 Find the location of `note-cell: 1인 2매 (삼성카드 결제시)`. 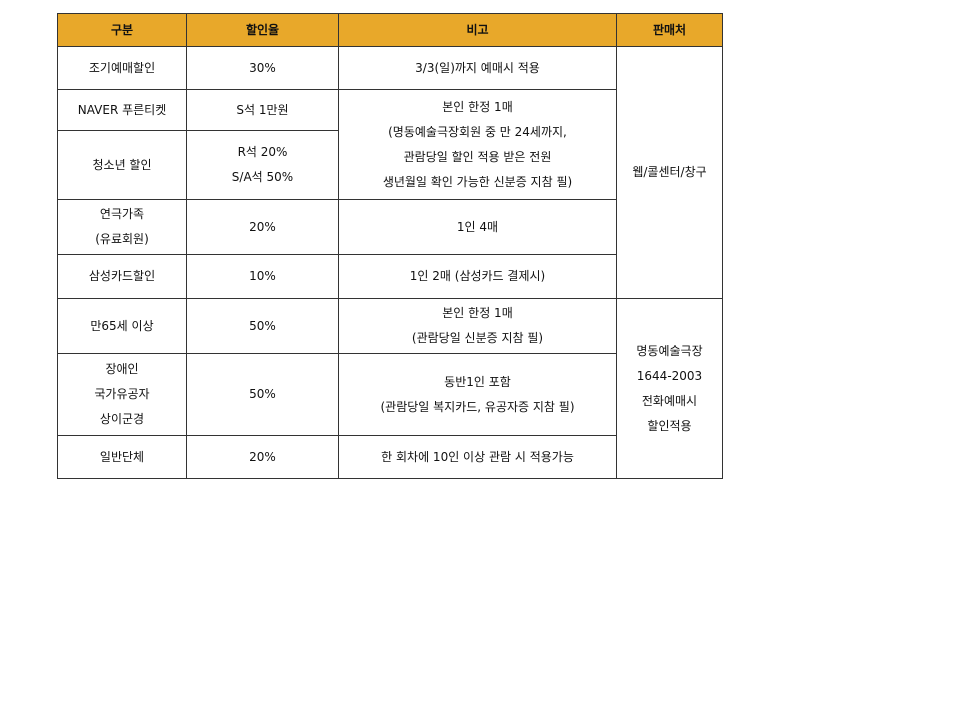

note-cell: 1인 2매 (삼성카드 결제시) is located at coordinates (477, 276).